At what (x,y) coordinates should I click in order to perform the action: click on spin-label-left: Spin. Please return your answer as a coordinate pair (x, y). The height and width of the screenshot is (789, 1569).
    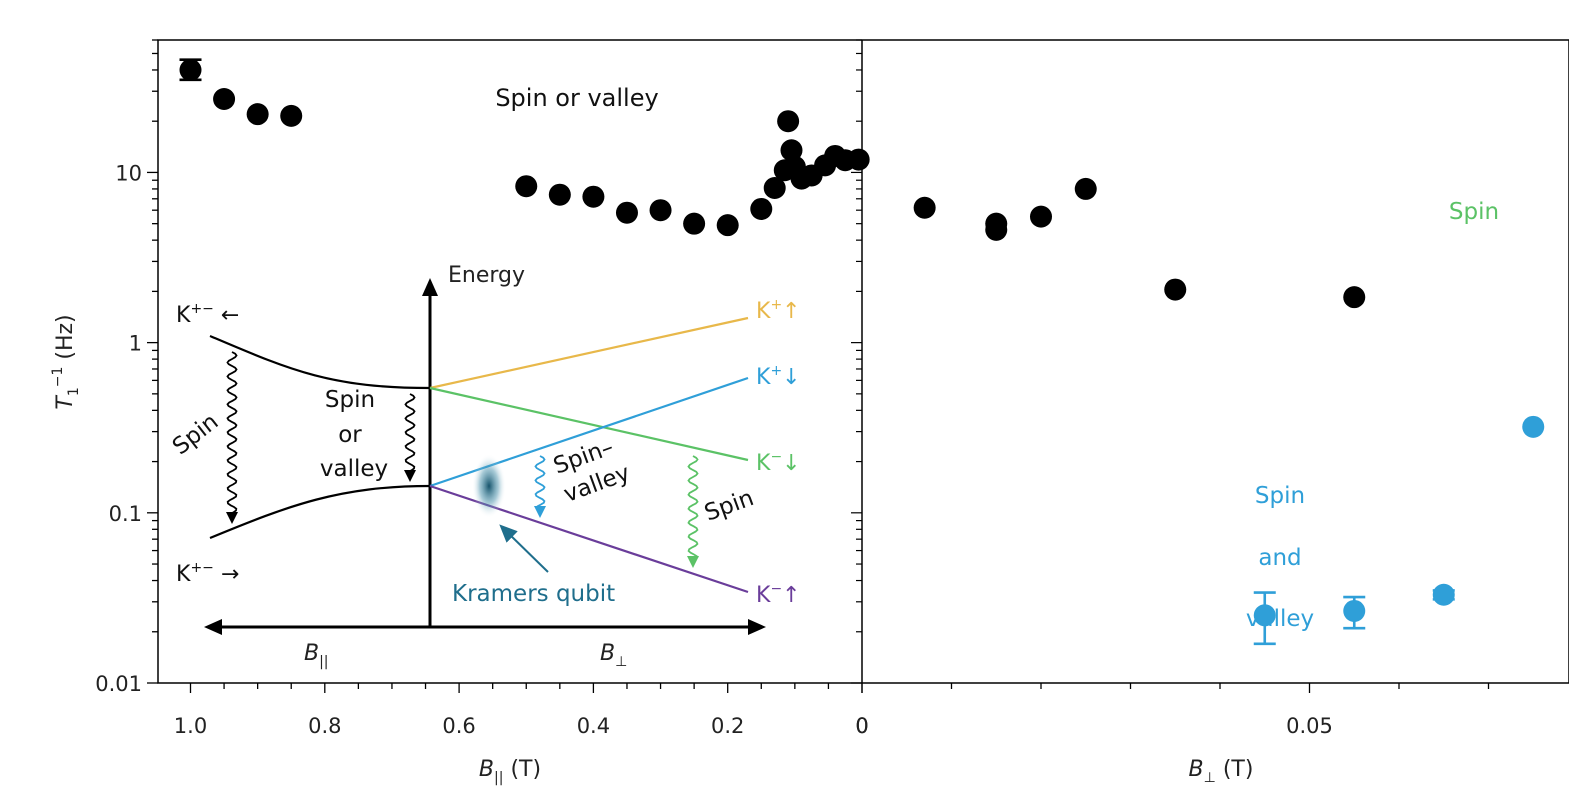
    Looking at the image, I should click on (196, 434).